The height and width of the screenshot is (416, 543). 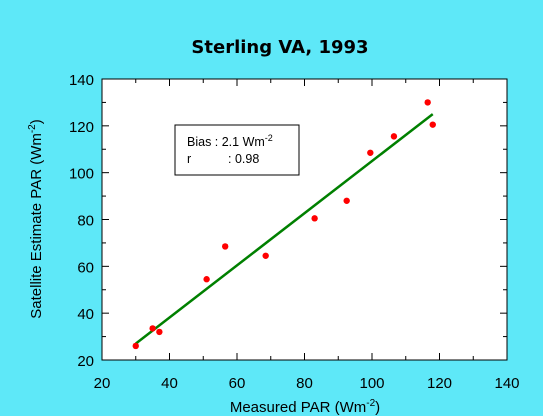 What do you see at coordinates (506, 383) in the screenshot?
I see `x-tick-label: 140` at bounding box center [506, 383].